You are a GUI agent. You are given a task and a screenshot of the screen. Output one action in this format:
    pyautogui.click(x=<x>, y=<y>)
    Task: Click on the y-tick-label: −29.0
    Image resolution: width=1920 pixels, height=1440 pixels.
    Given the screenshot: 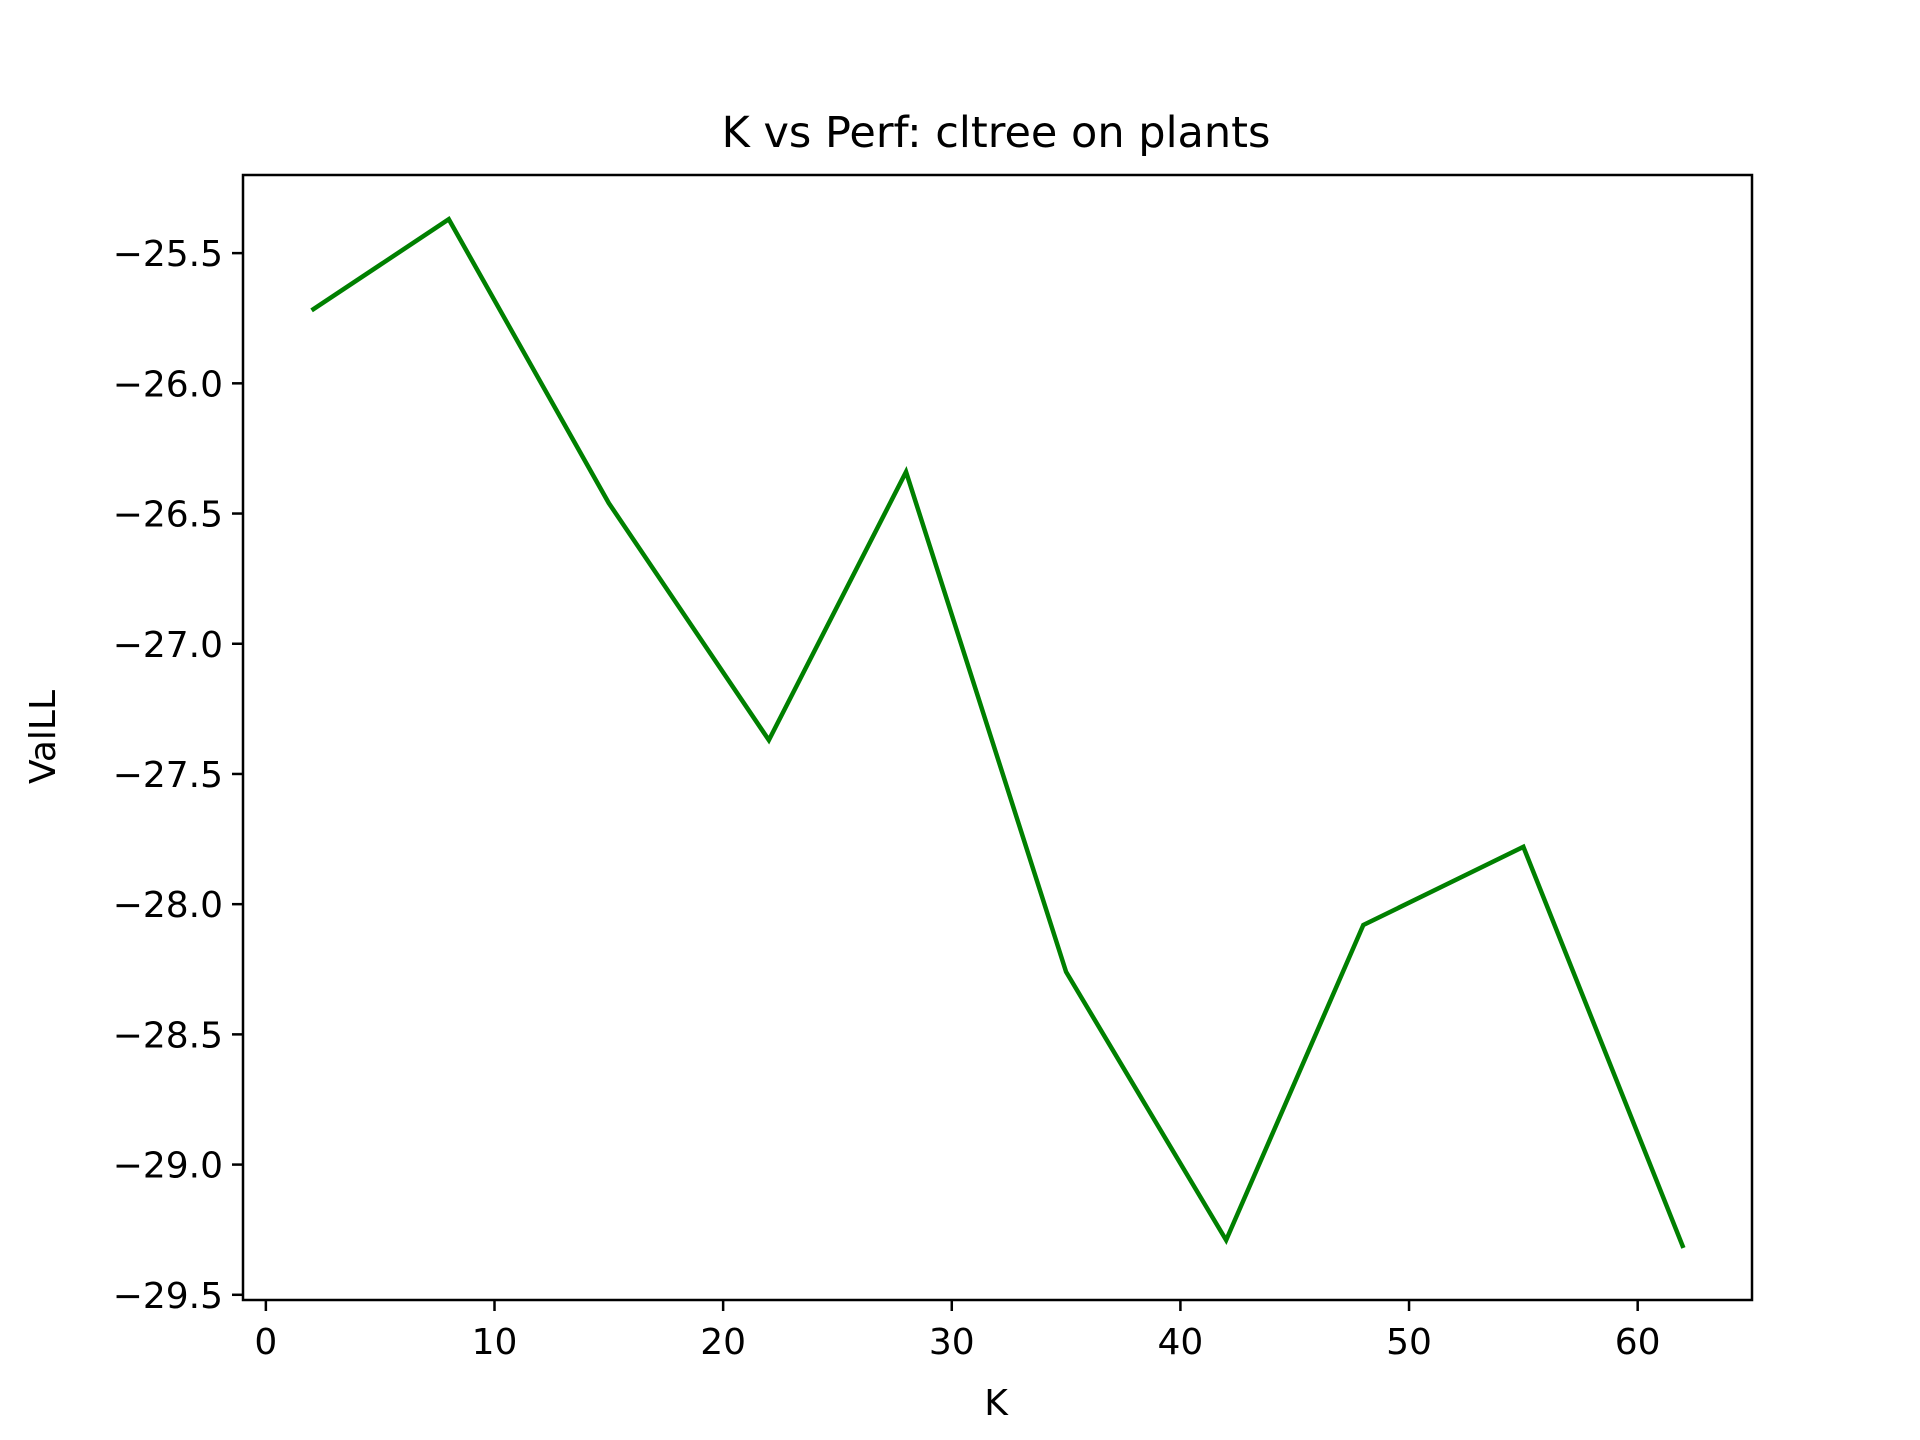 What is the action you would take?
    pyautogui.click(x=168, y=1166)
    